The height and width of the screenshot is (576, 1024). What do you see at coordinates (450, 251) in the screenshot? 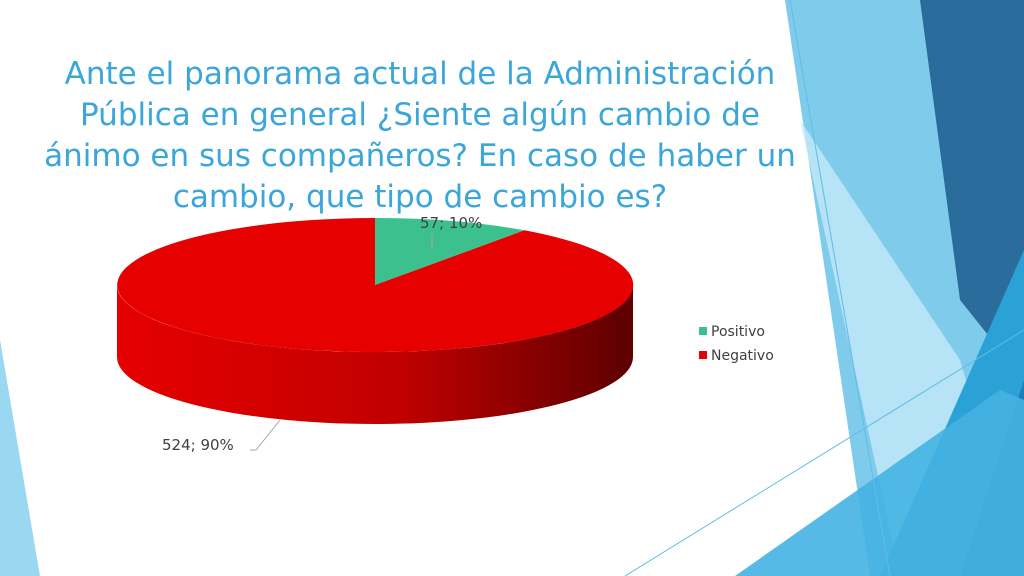
I see `pie-slice-positivo` at bounding box center [450, 251].